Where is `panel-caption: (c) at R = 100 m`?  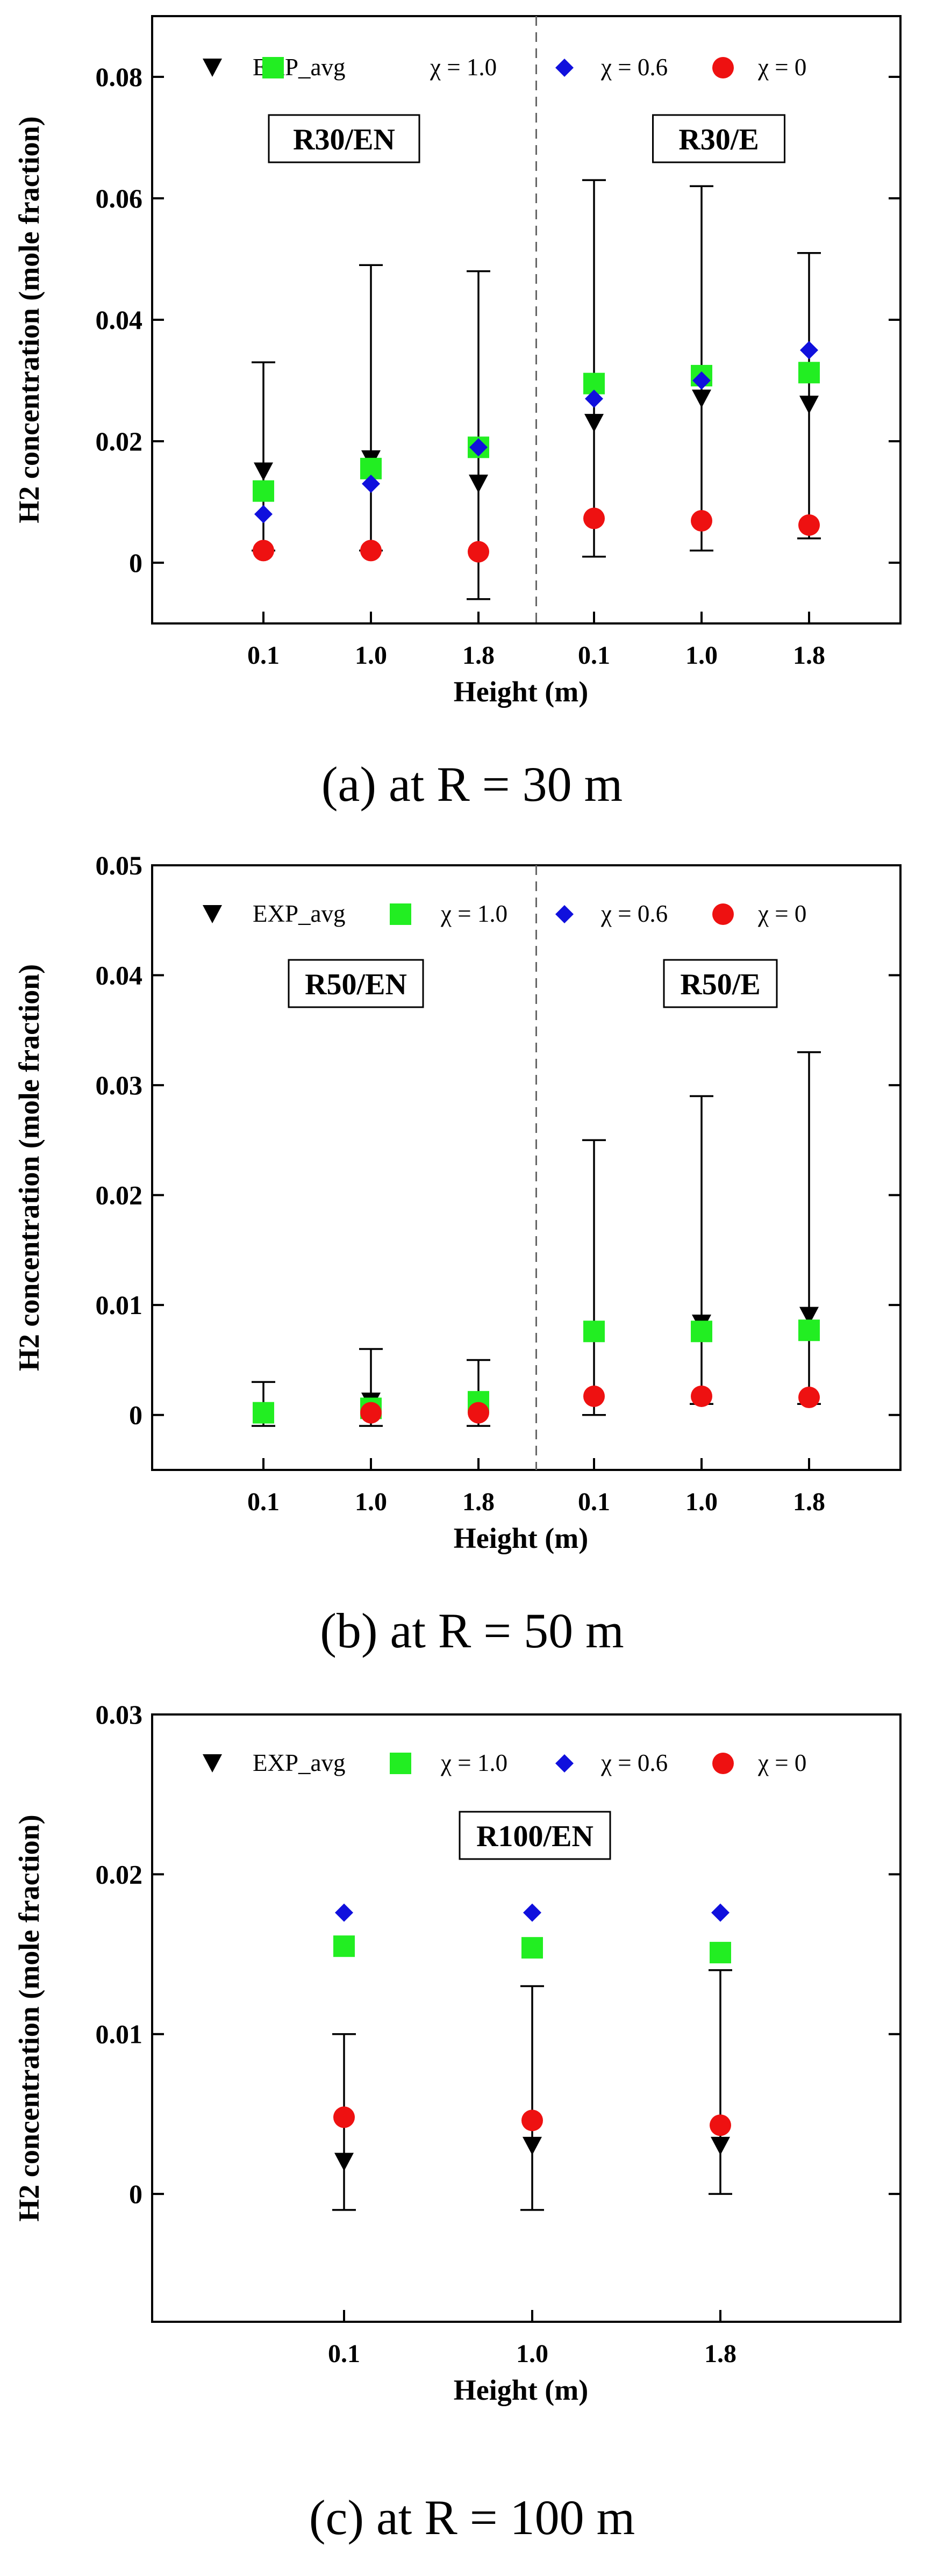 panel-caption: (c) at R = 100 m is located at coordinates (472, 2517).